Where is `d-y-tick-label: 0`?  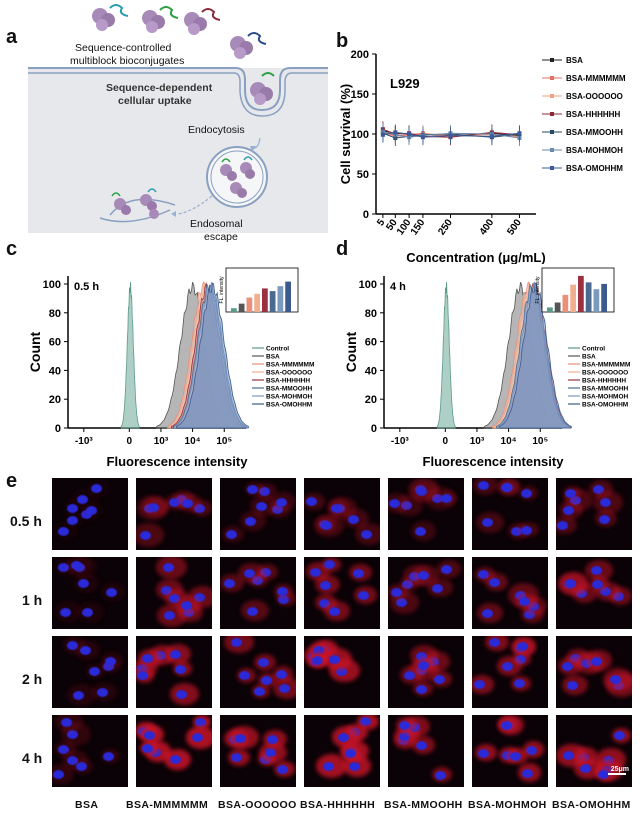
d-y-tick-label: 0 is located at coordinates (374, 429).